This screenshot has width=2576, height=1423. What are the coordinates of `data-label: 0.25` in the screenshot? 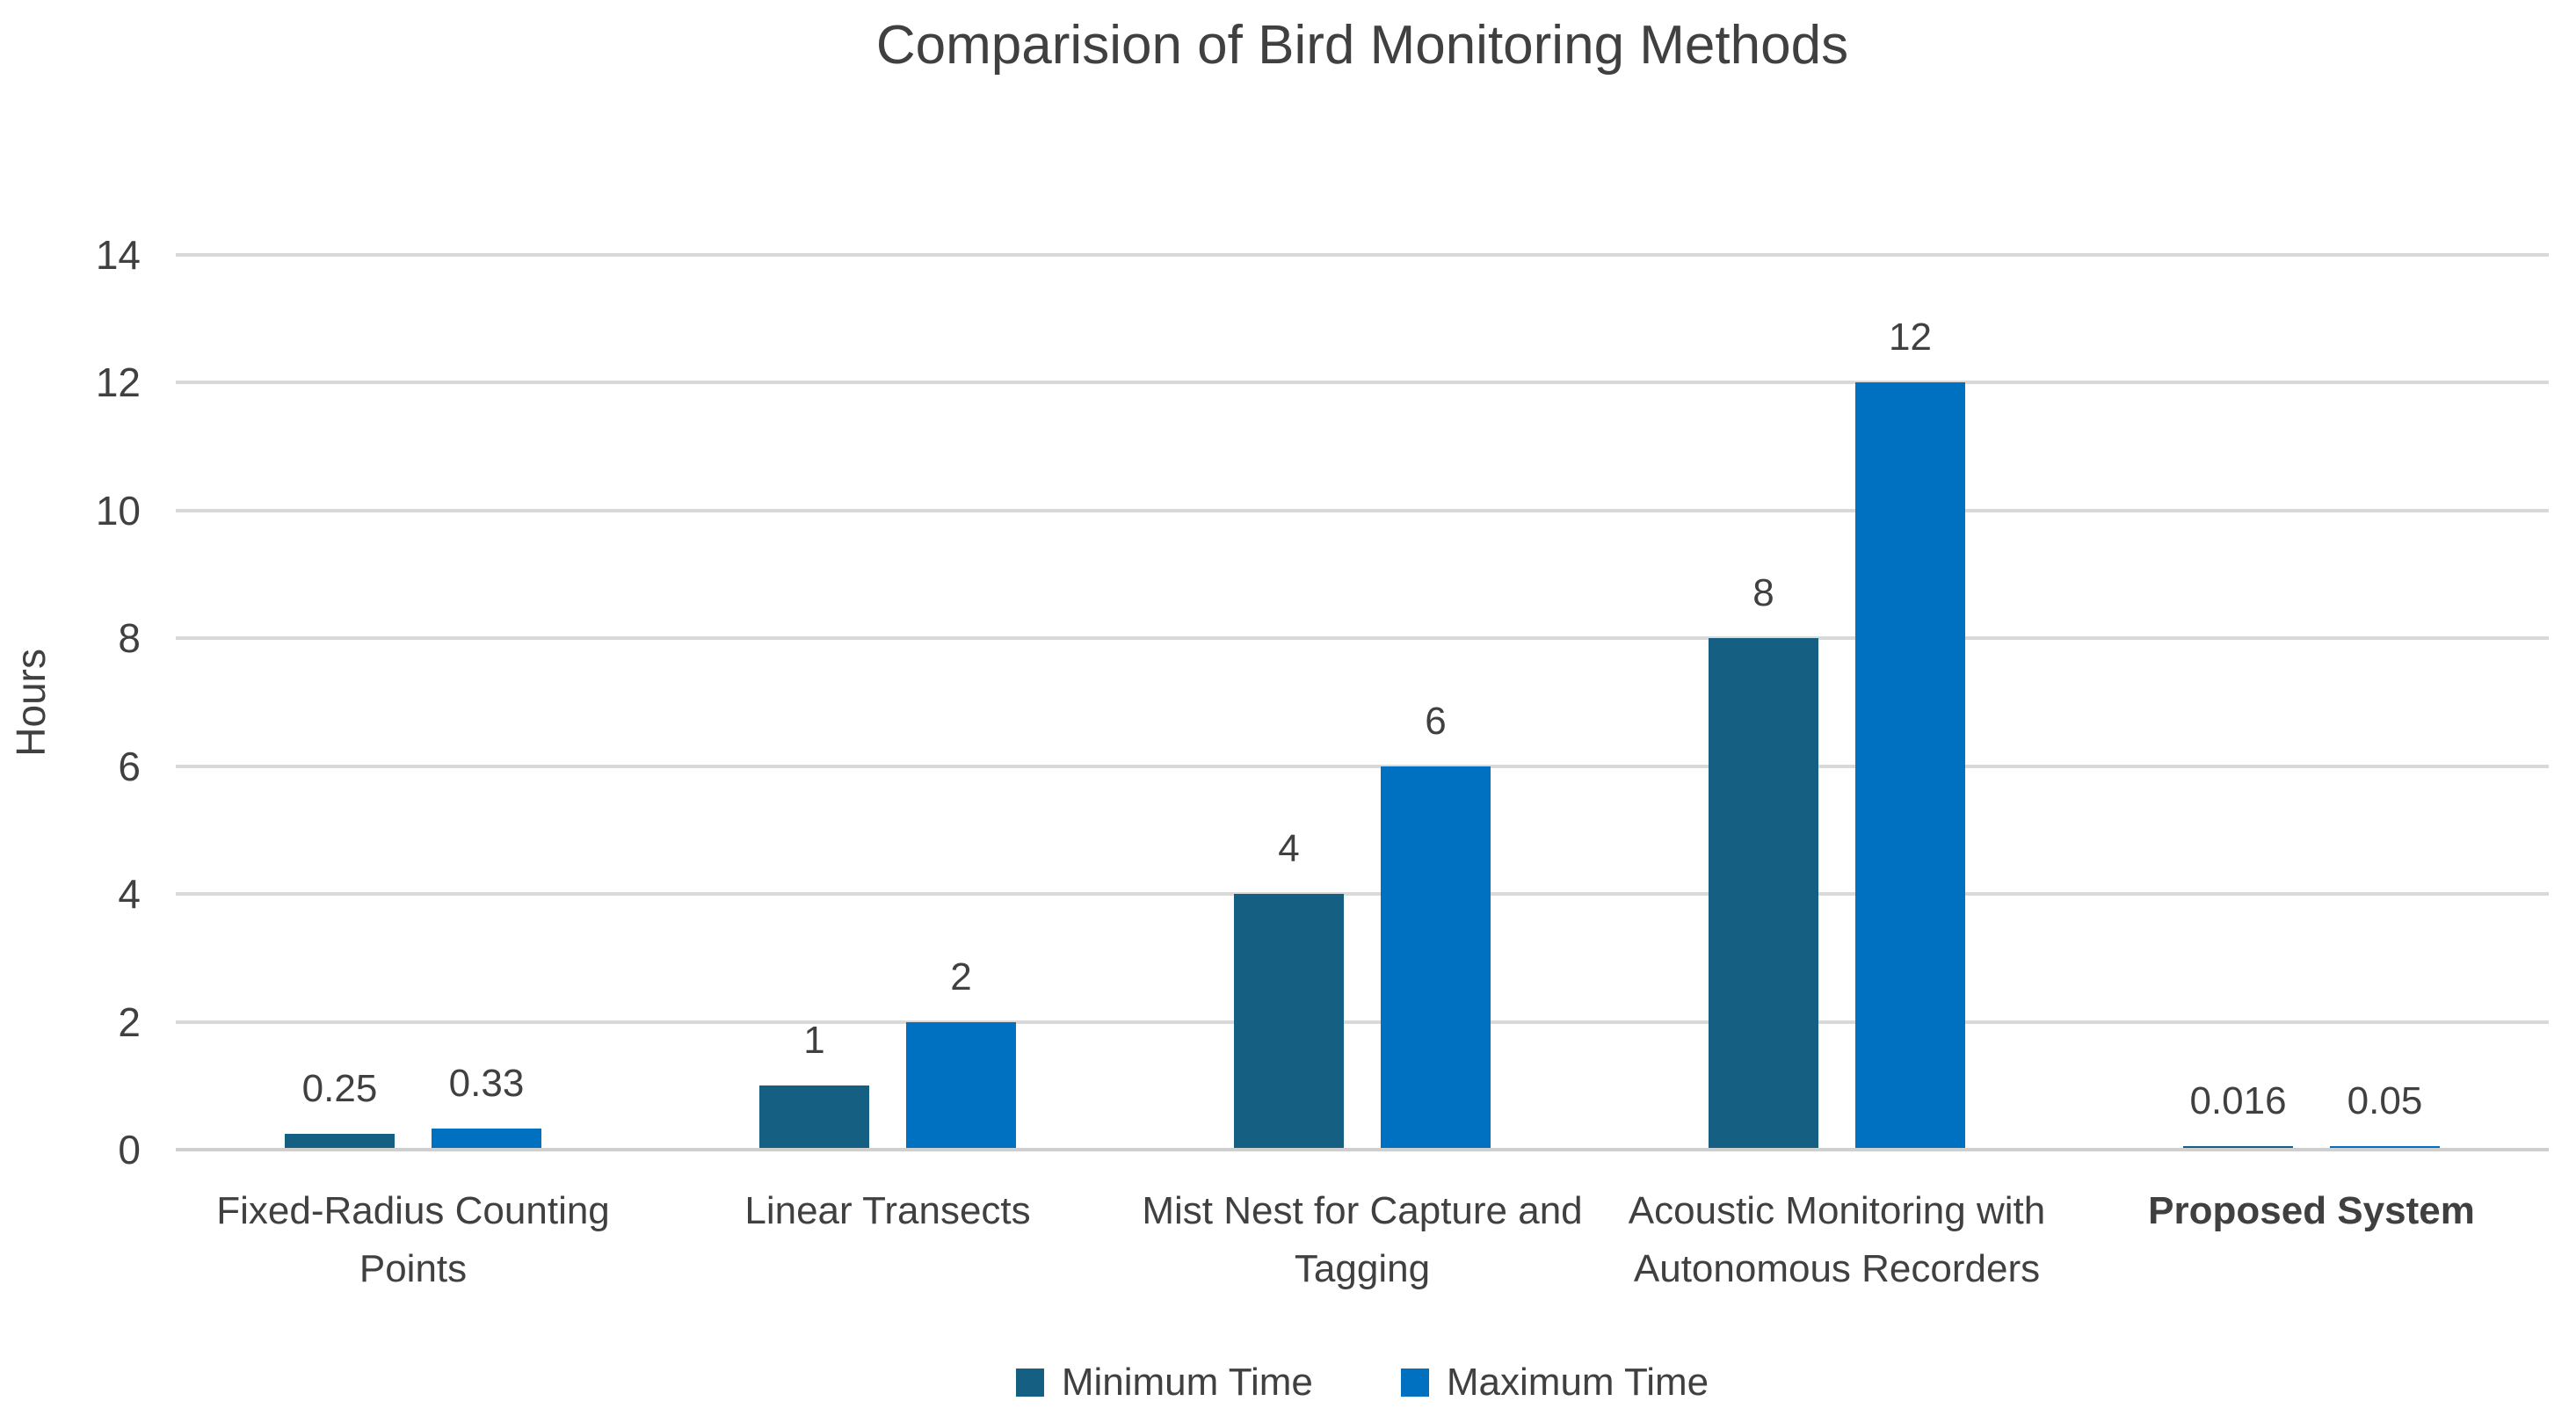 It's located at (339, 1088).